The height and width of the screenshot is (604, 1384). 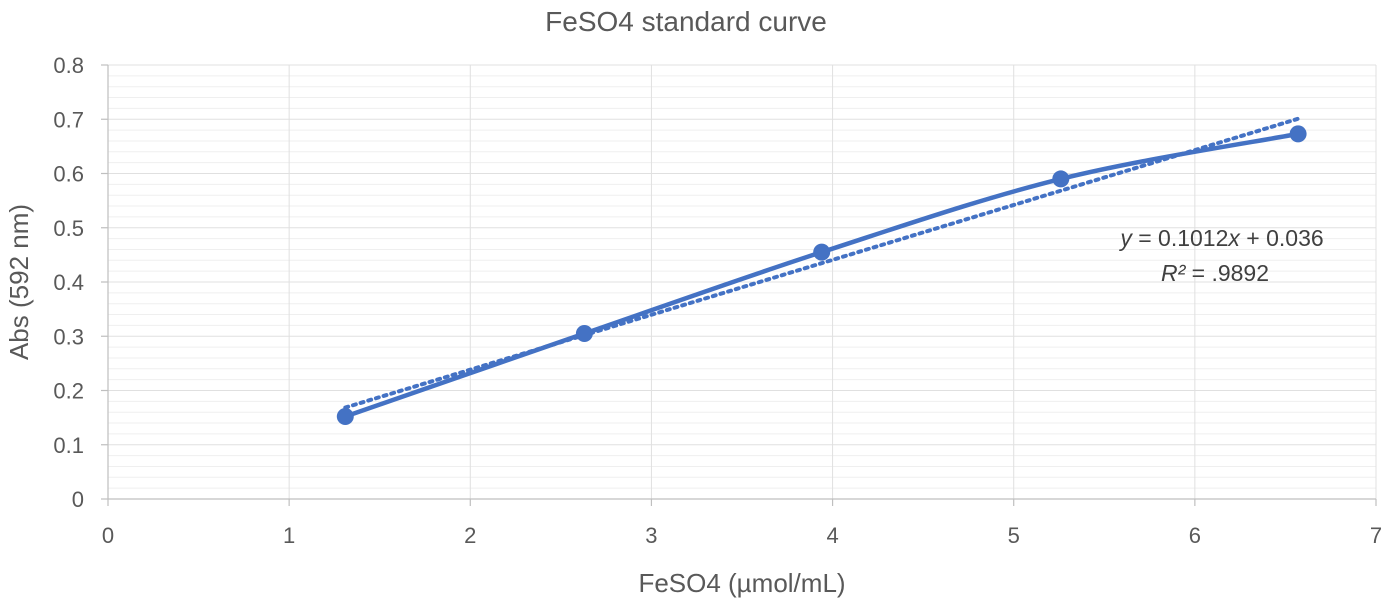 I want to click on r-squared-label: R² = .9892, so click(x=1215, y=273).